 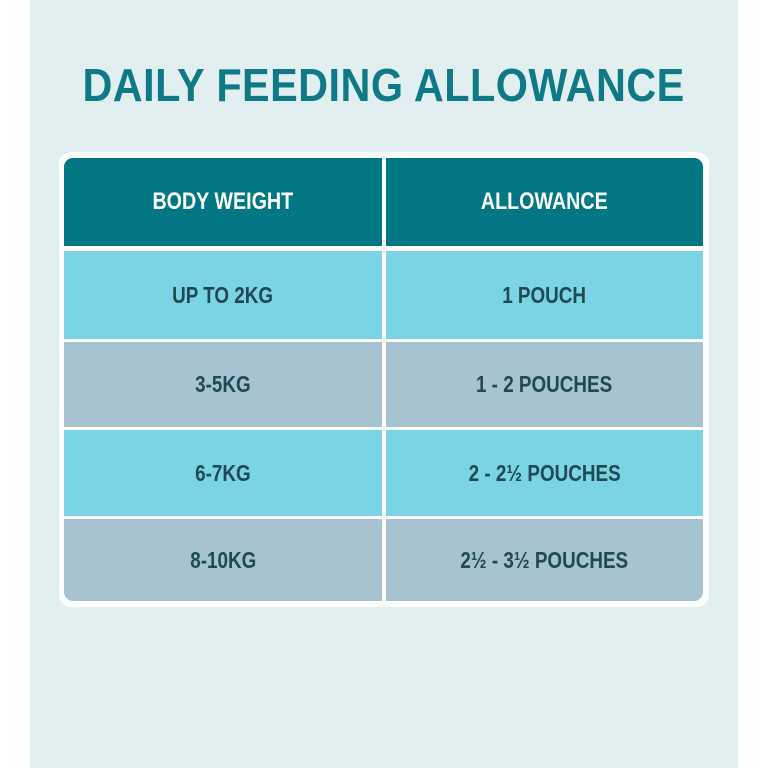 I want to click on table-row-2-allowance: 1 - 2 POUCHES, so click(x=544, y=384).